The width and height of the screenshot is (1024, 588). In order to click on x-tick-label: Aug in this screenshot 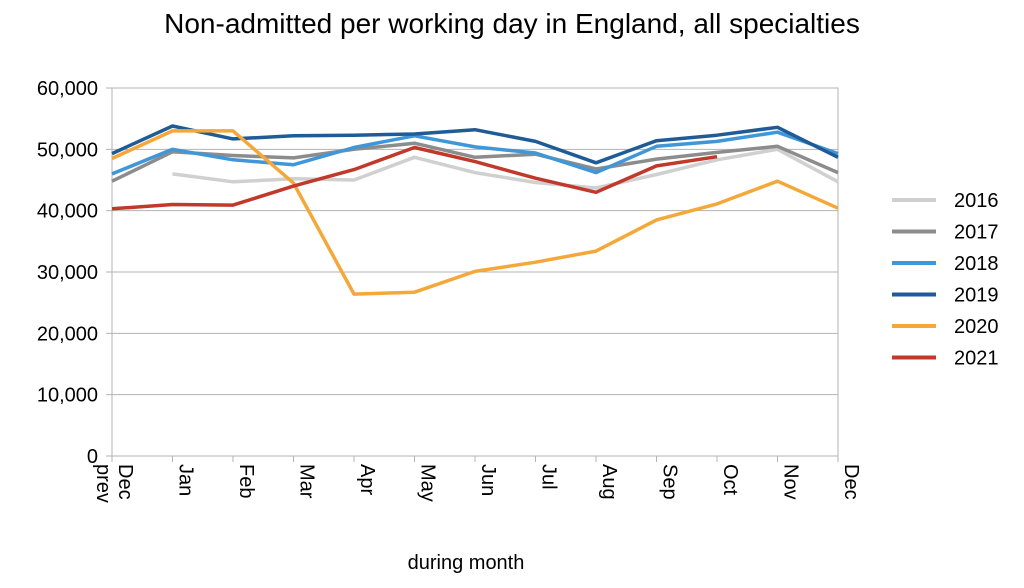, I will do `click(609, 482)`.